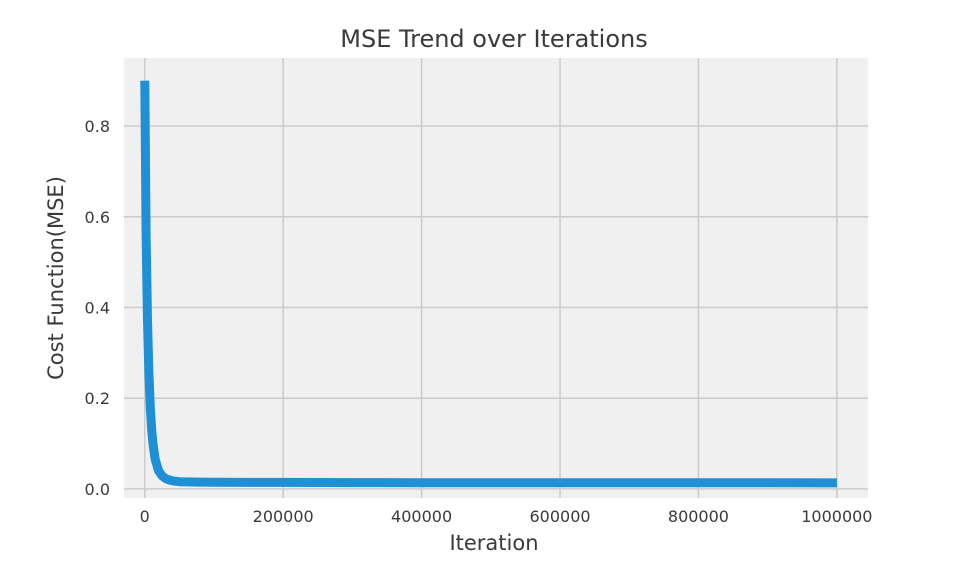 The image size is (969, 573). I want to click on chart-title: MSE Trend over Iterations, so click(494, 39).